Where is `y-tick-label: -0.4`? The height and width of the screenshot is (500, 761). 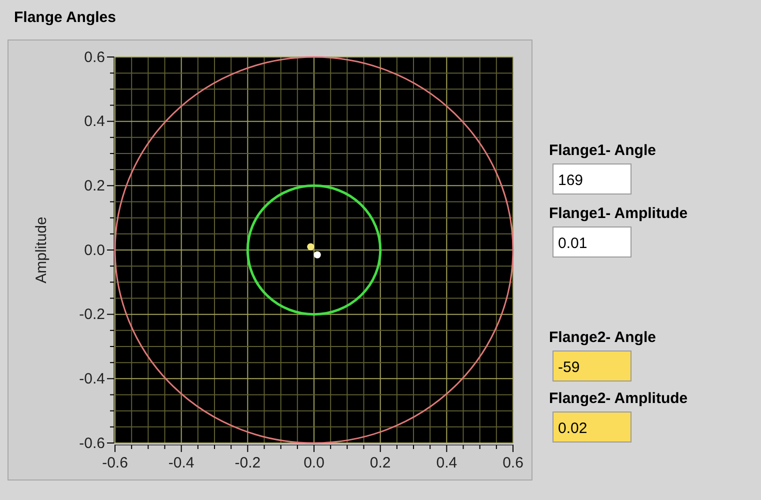
y-tick-label: -0.4 is located at coordinates (92, 379).